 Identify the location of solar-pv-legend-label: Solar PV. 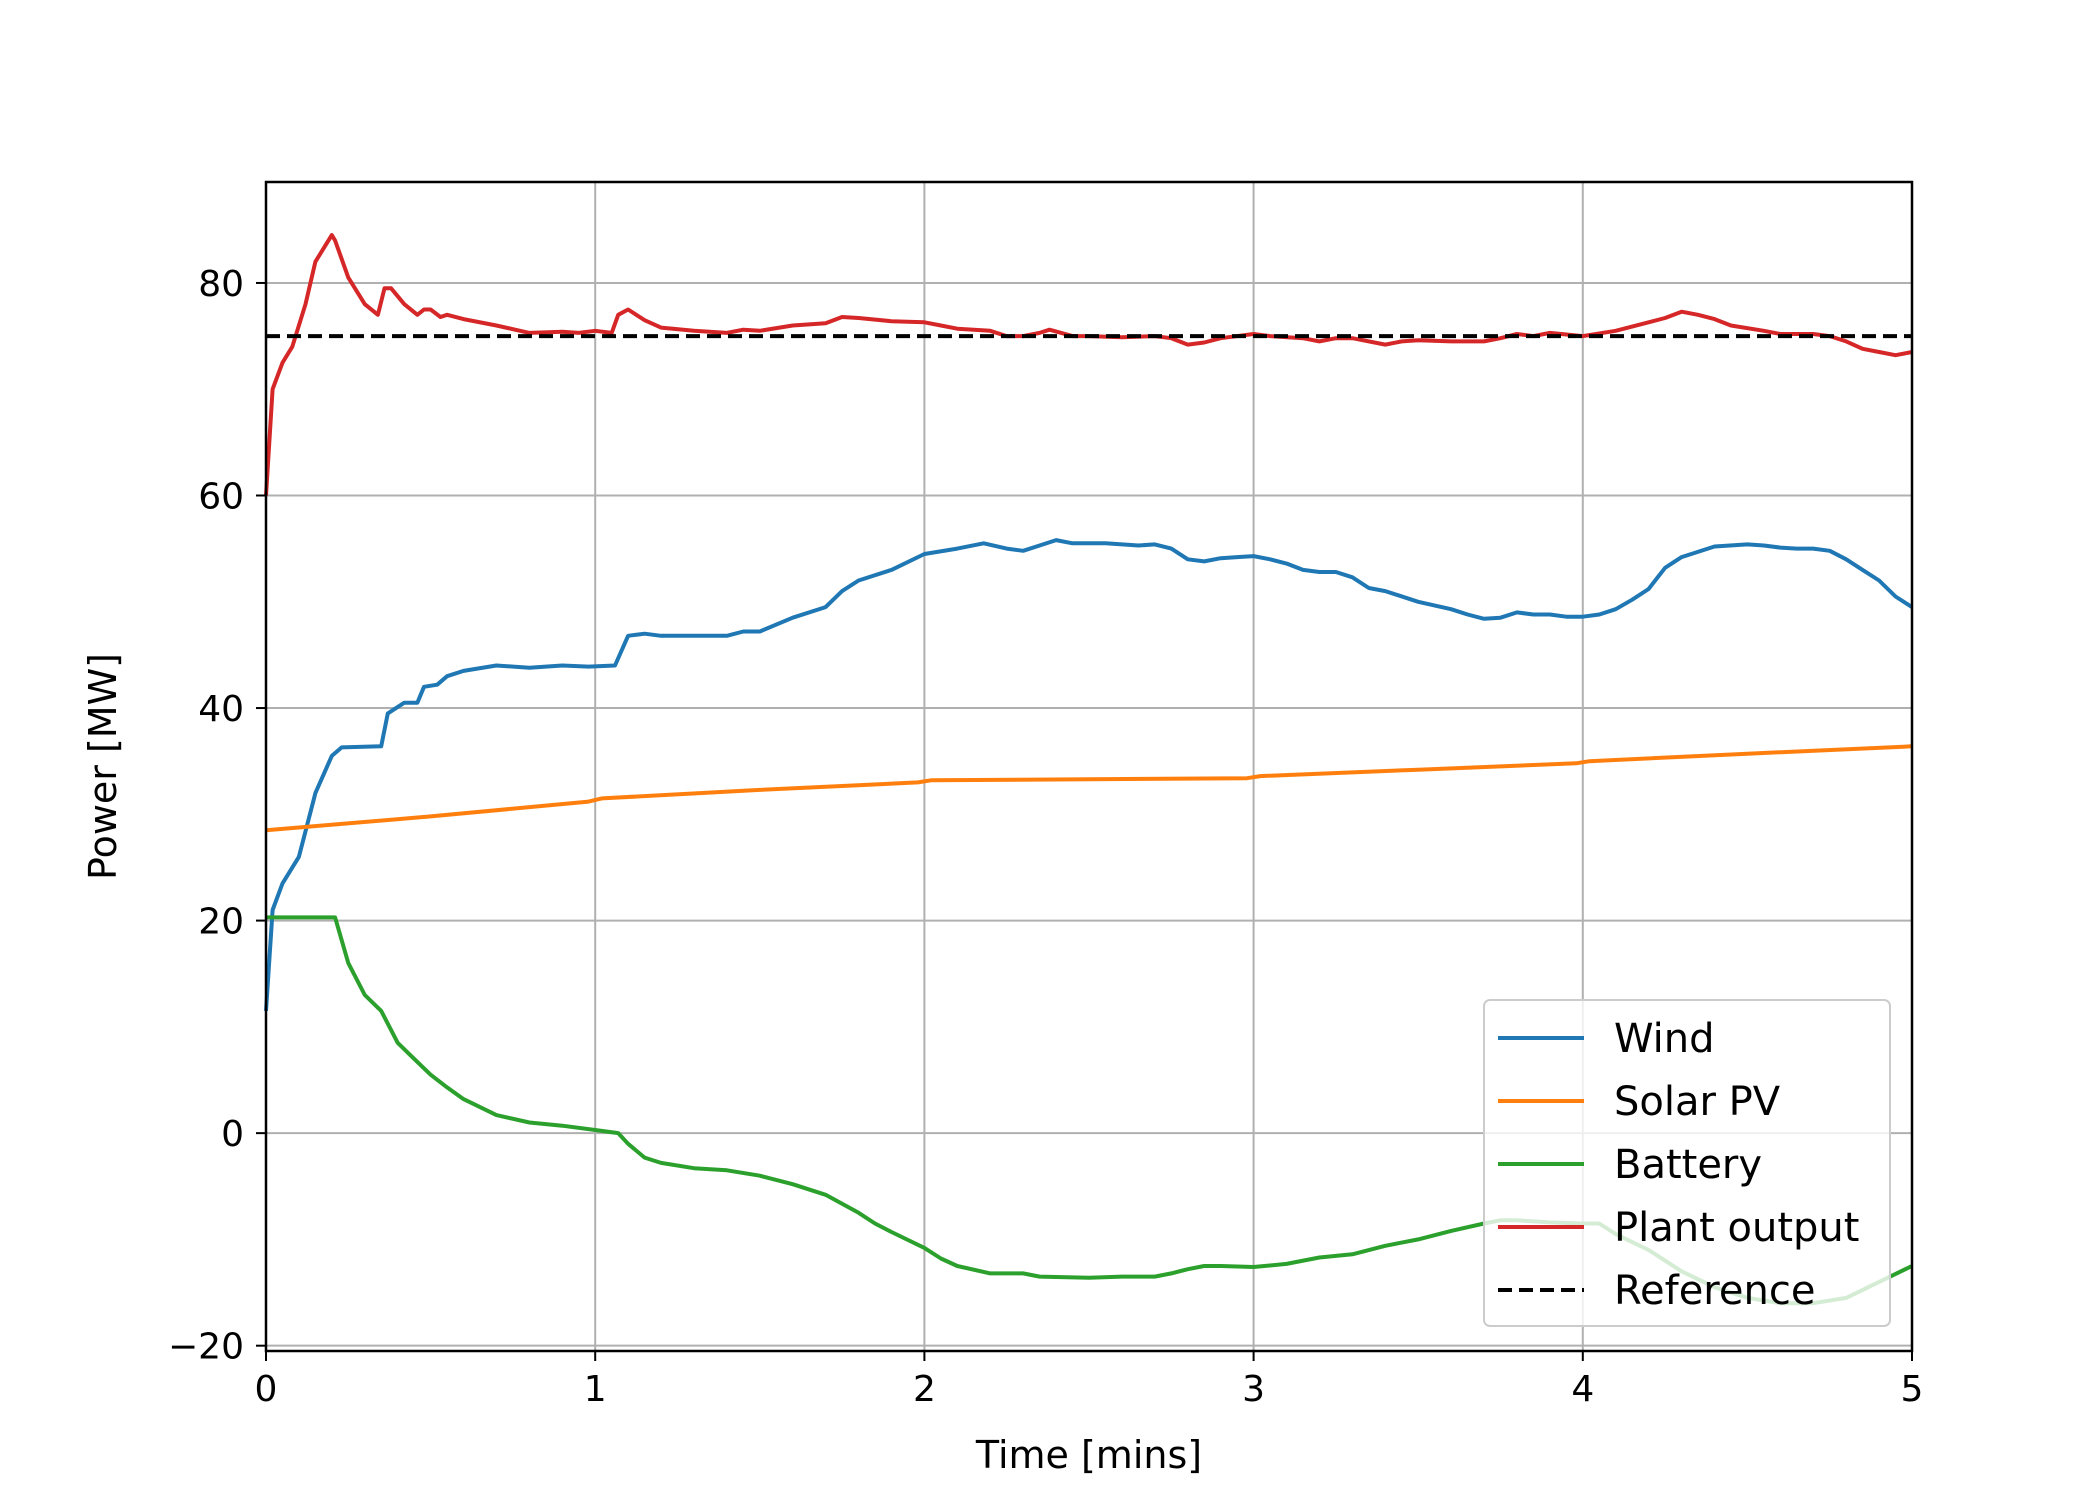
(1697, 1102).